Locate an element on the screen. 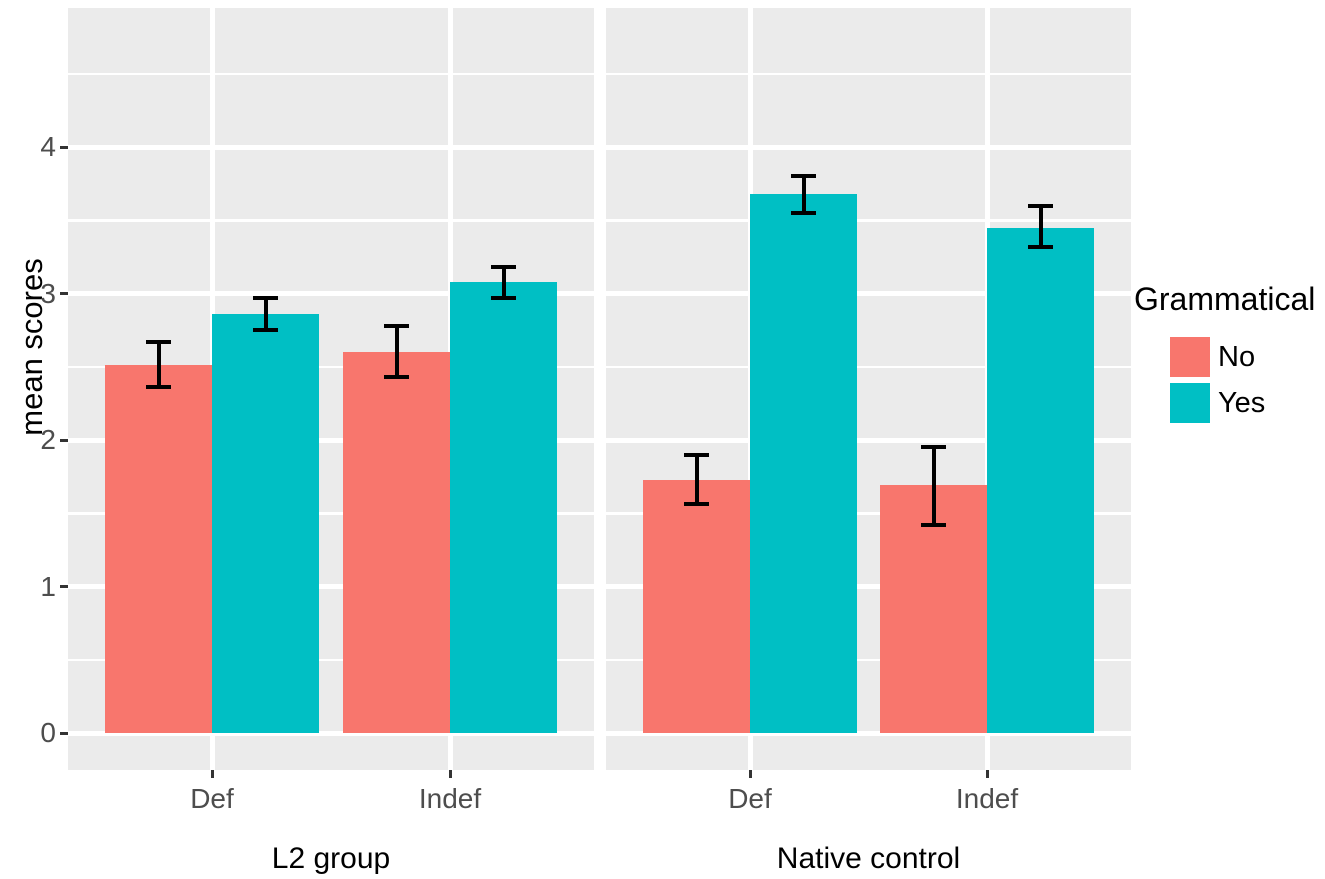  bar-indef-no is located at coordinates (396, 542).